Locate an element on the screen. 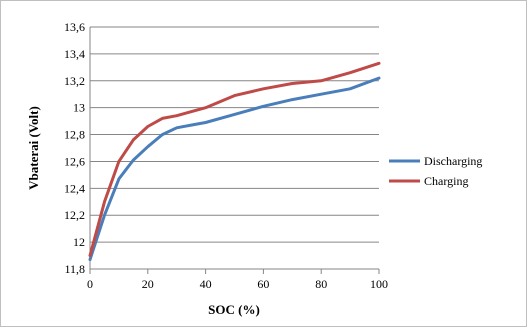  y-tick-label: 11,8 is located at coordinates (74, 269).